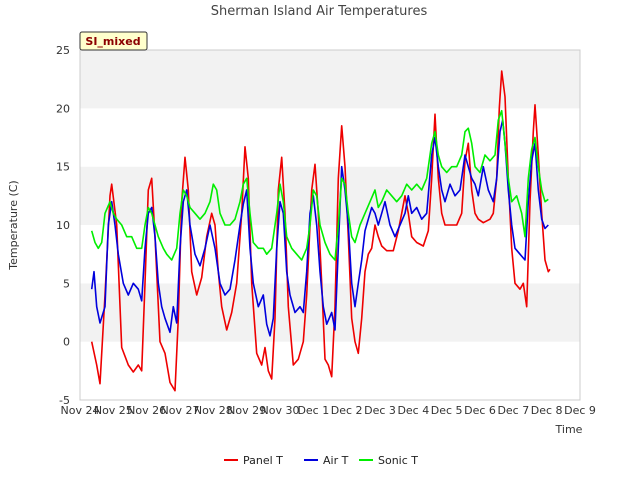 The image size is (640, 480). Describe the element at coordinates (313, 410) in the screenshot. I see `x-tick-label: Dec 1` at that location.